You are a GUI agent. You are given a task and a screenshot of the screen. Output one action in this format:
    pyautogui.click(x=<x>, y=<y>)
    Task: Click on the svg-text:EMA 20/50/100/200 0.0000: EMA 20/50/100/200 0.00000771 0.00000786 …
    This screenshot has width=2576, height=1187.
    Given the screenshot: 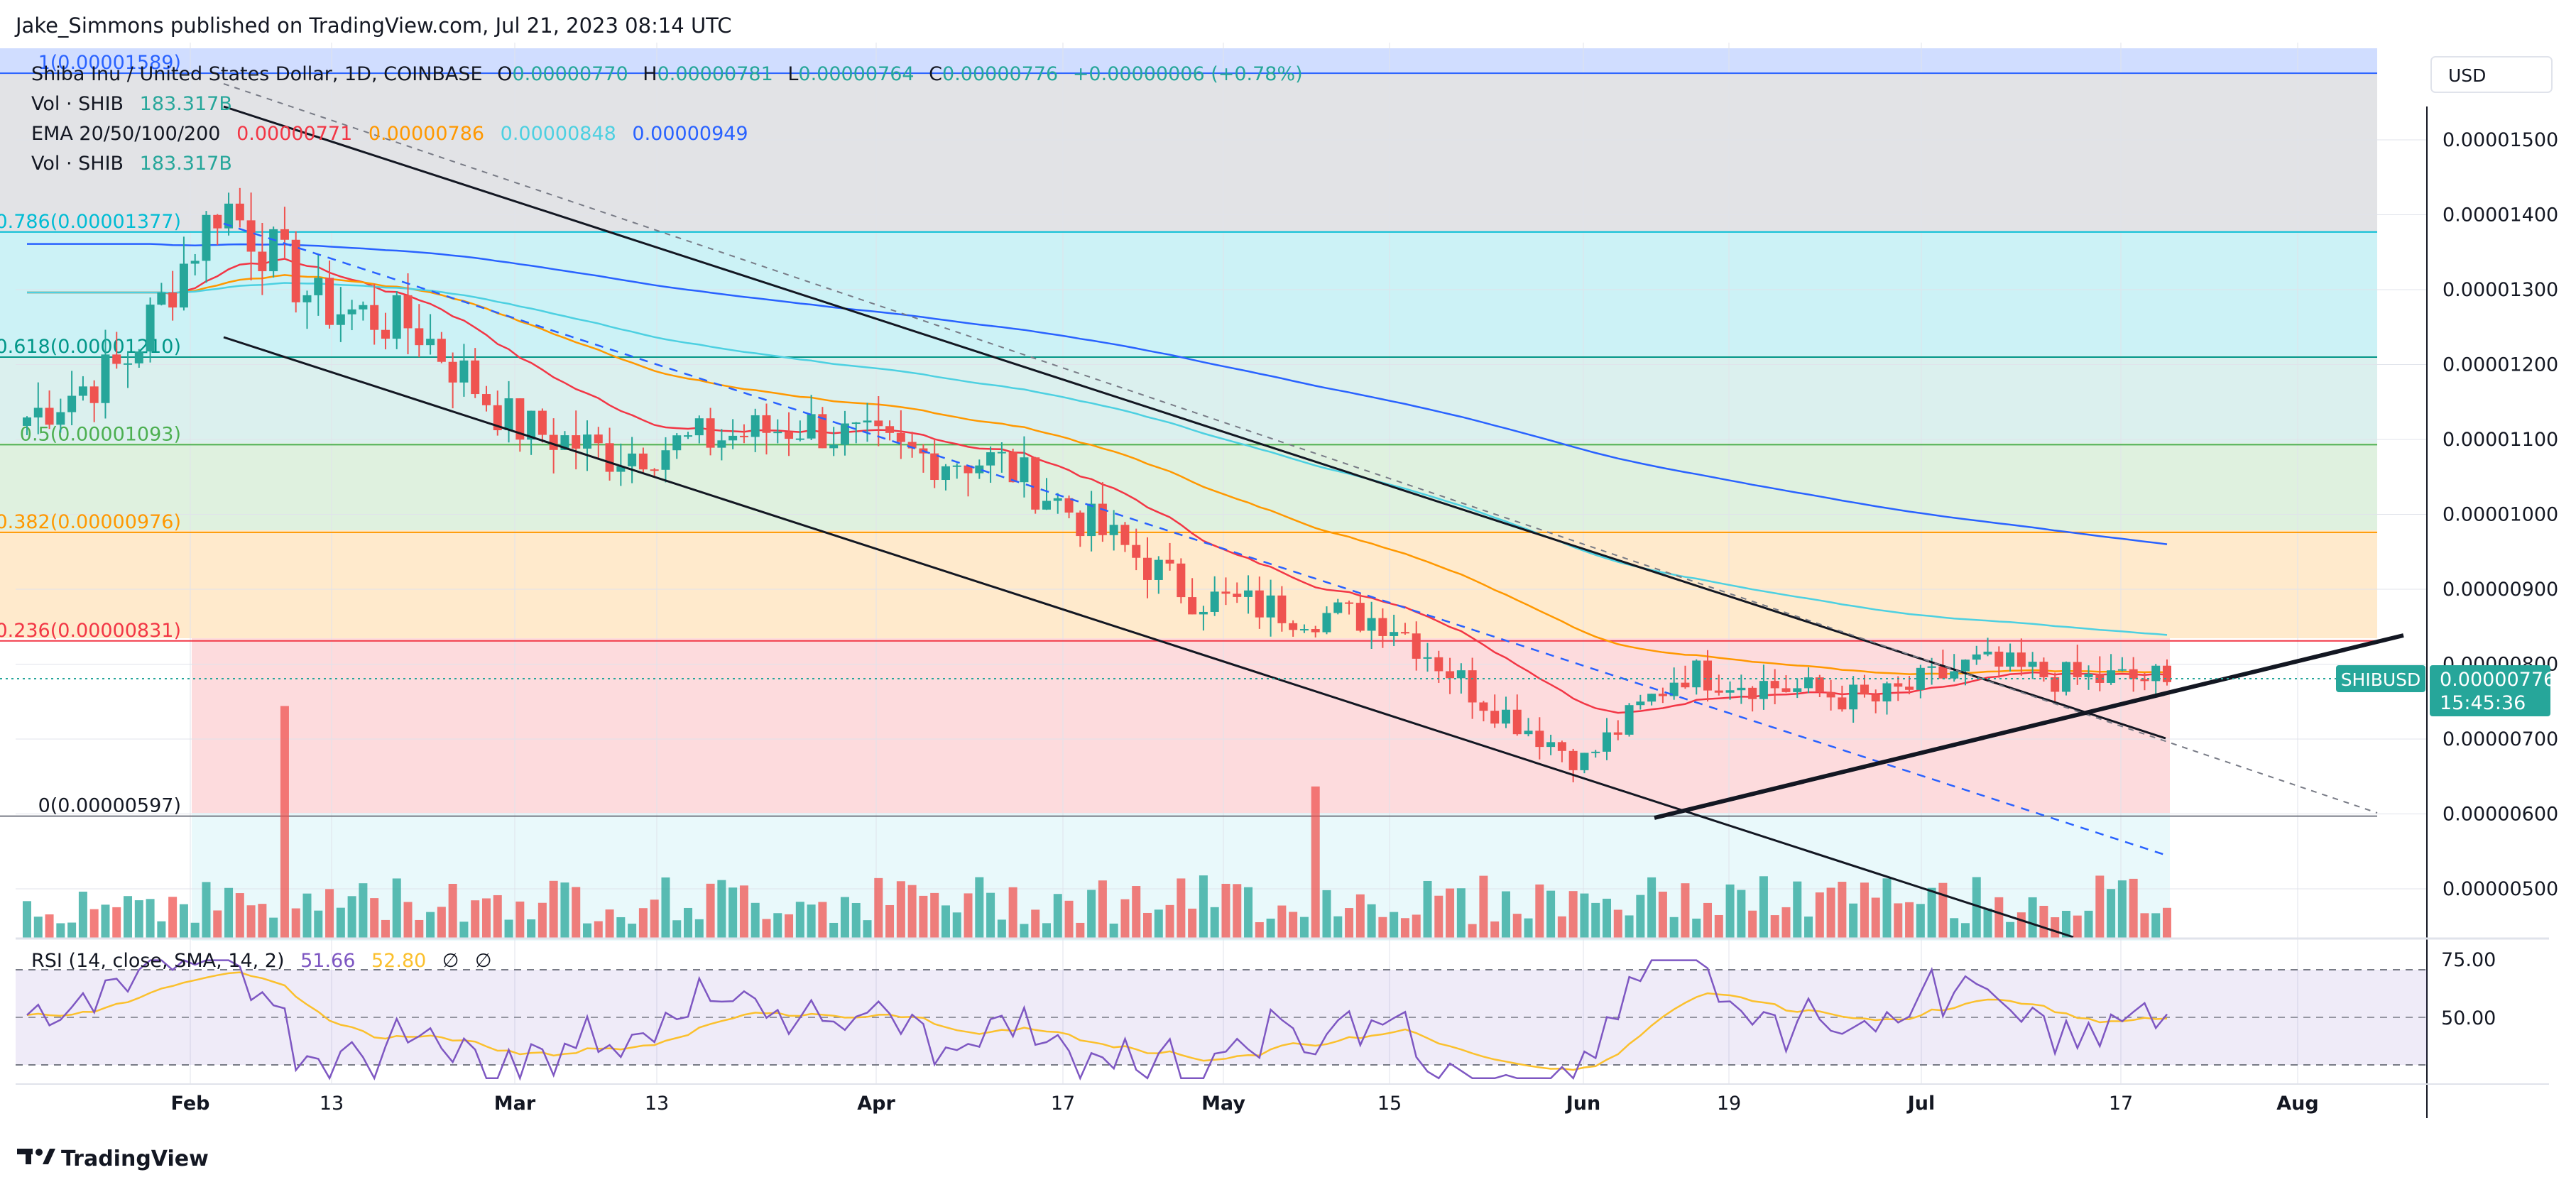 What is the action you would take?
    pyautogui.click(x=389, y=134)
    